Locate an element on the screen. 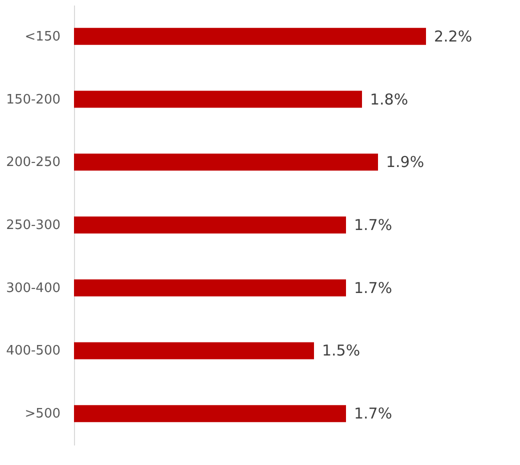  data-label: 1.8% is located at coordinates (389, 99).